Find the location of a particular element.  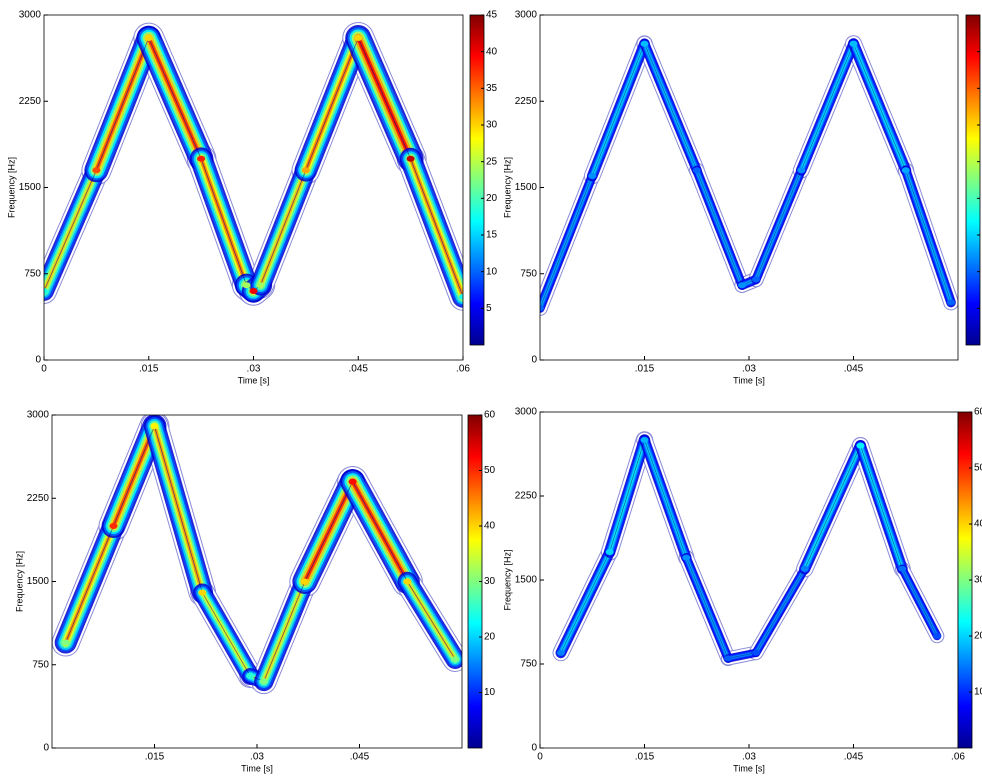

contour-layer is located at coordinates (748, 549).